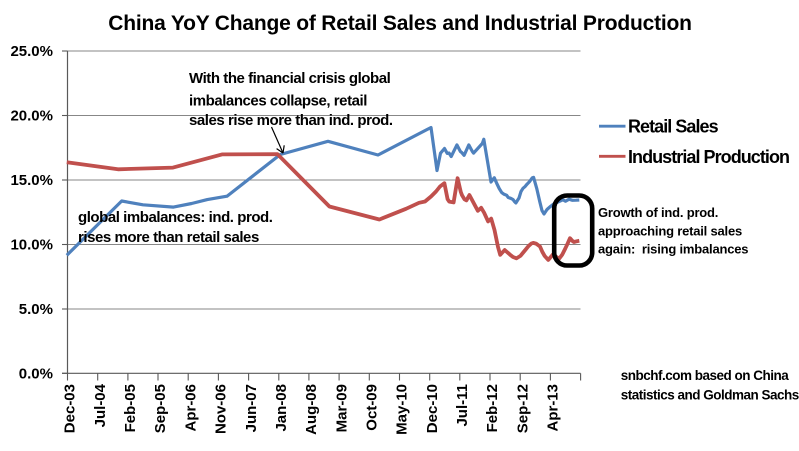 This screenshot has width=799, height=451. I want to click on svg-text: Apr-06, so click(190, 408).